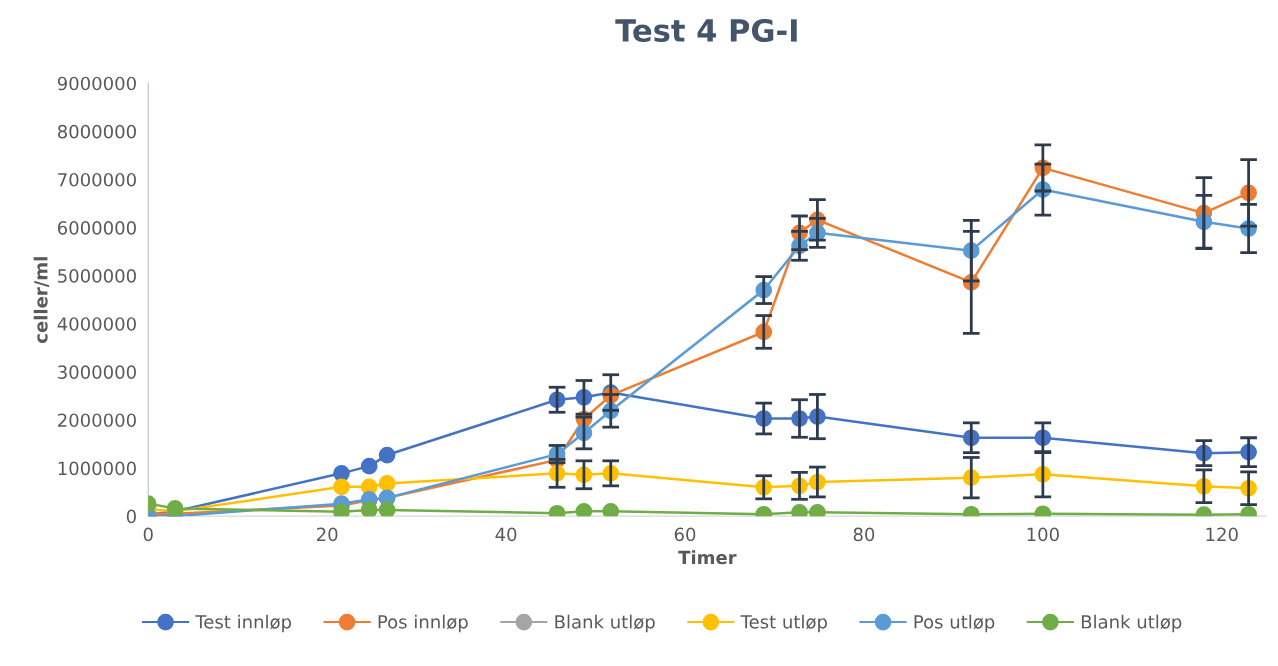 This screenshot has height=666, width=1278. What do you see at coordinates (327, 534) in the screenshot?
I see `x-tick-label: 20` at bounding box center [327, 534].